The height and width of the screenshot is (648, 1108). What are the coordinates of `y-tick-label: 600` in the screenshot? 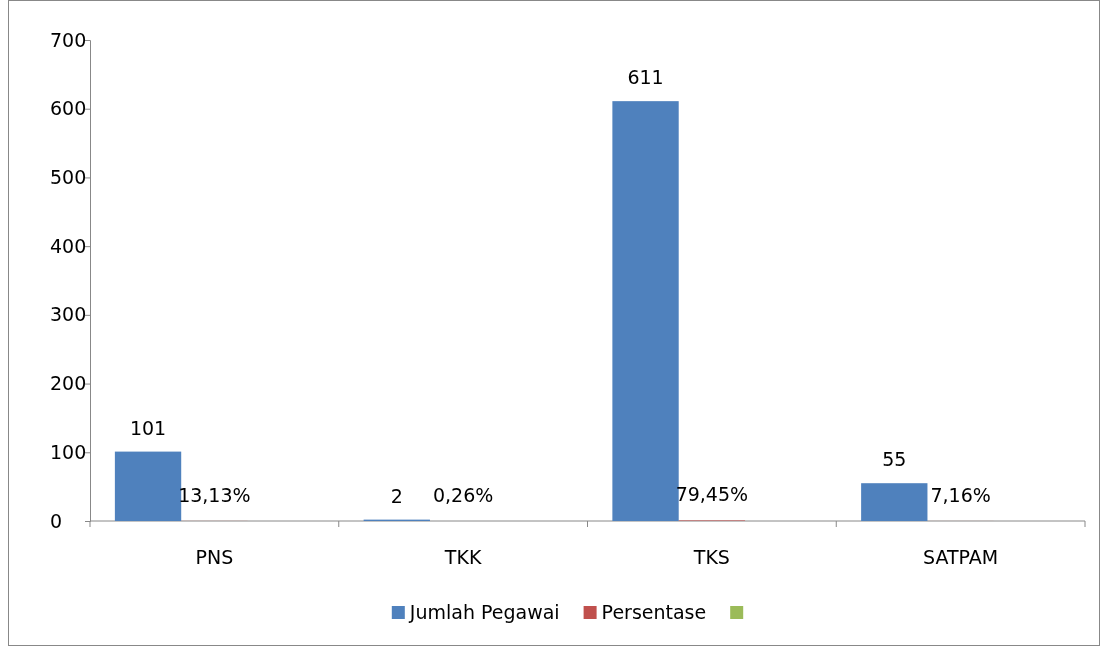 It's located at (68, 108).